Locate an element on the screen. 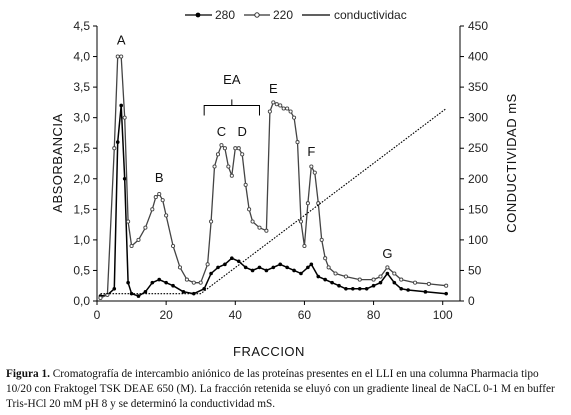 The width and height of the screenshot is (571, 415). y-right-axis-title: CONDUCTIVIDAD mS is located at coordinates (511, 162).